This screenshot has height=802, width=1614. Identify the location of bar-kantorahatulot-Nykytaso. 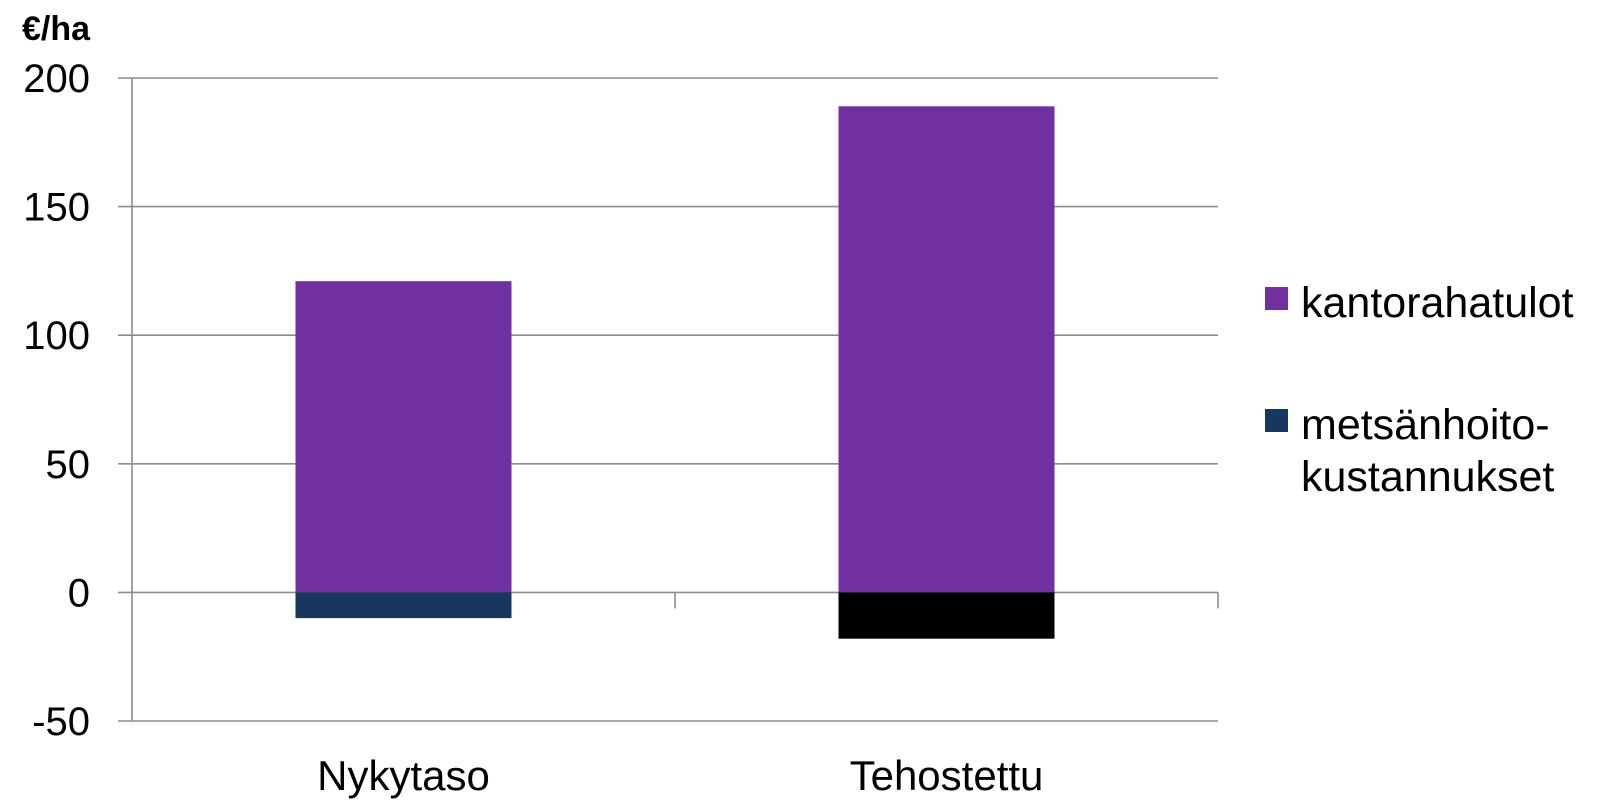
(403, 437).